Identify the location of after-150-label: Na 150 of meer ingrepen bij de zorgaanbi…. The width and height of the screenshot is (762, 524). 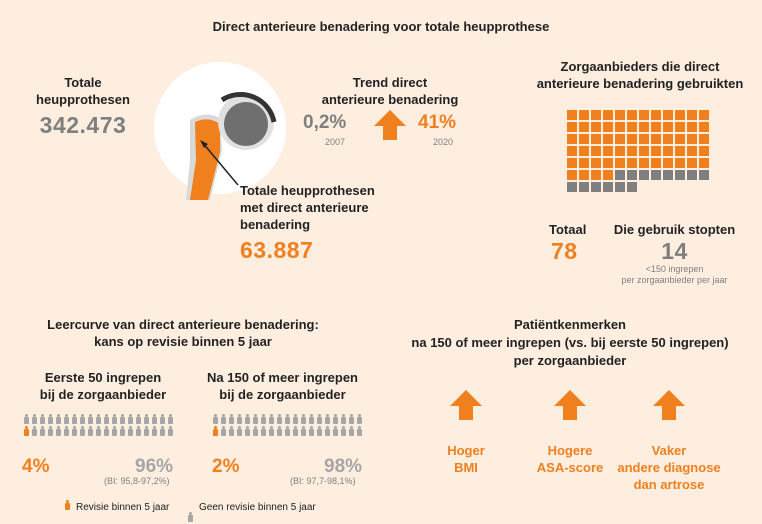
(282, 386).